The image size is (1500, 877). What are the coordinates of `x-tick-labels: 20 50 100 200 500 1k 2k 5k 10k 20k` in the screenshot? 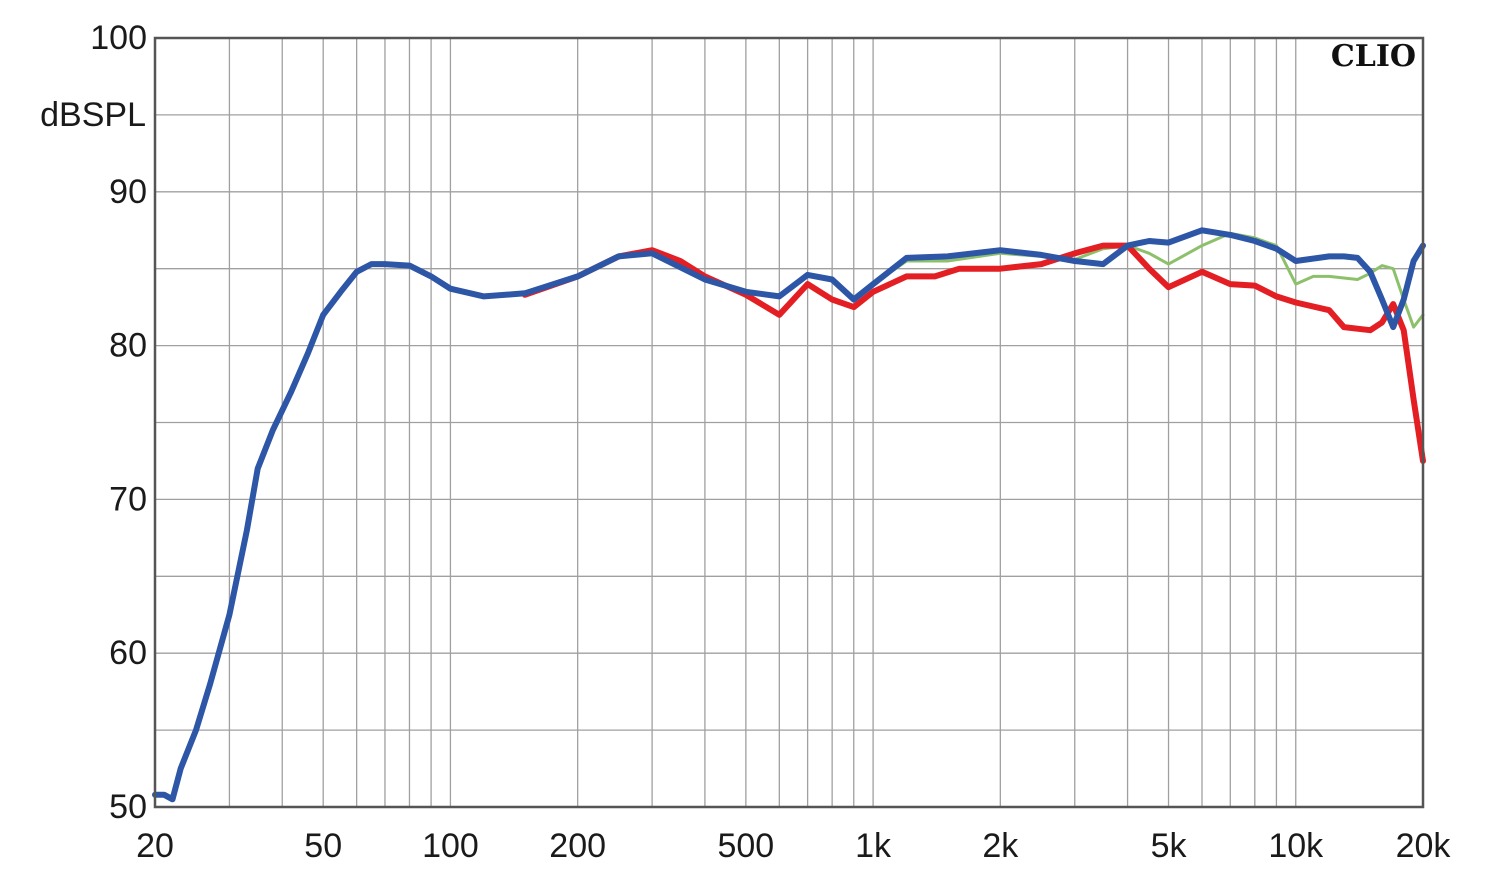 It's located at (793, 846).